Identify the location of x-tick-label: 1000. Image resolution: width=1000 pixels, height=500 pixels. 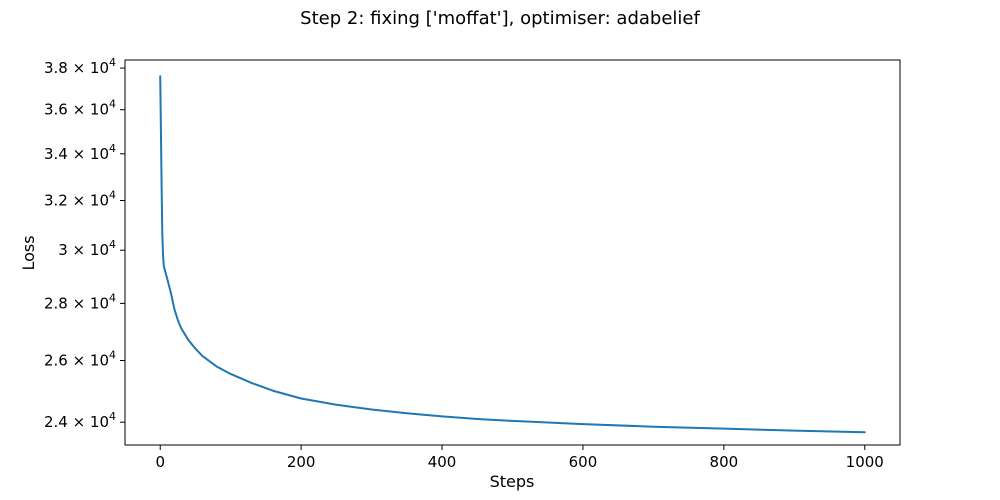
(865, 462).